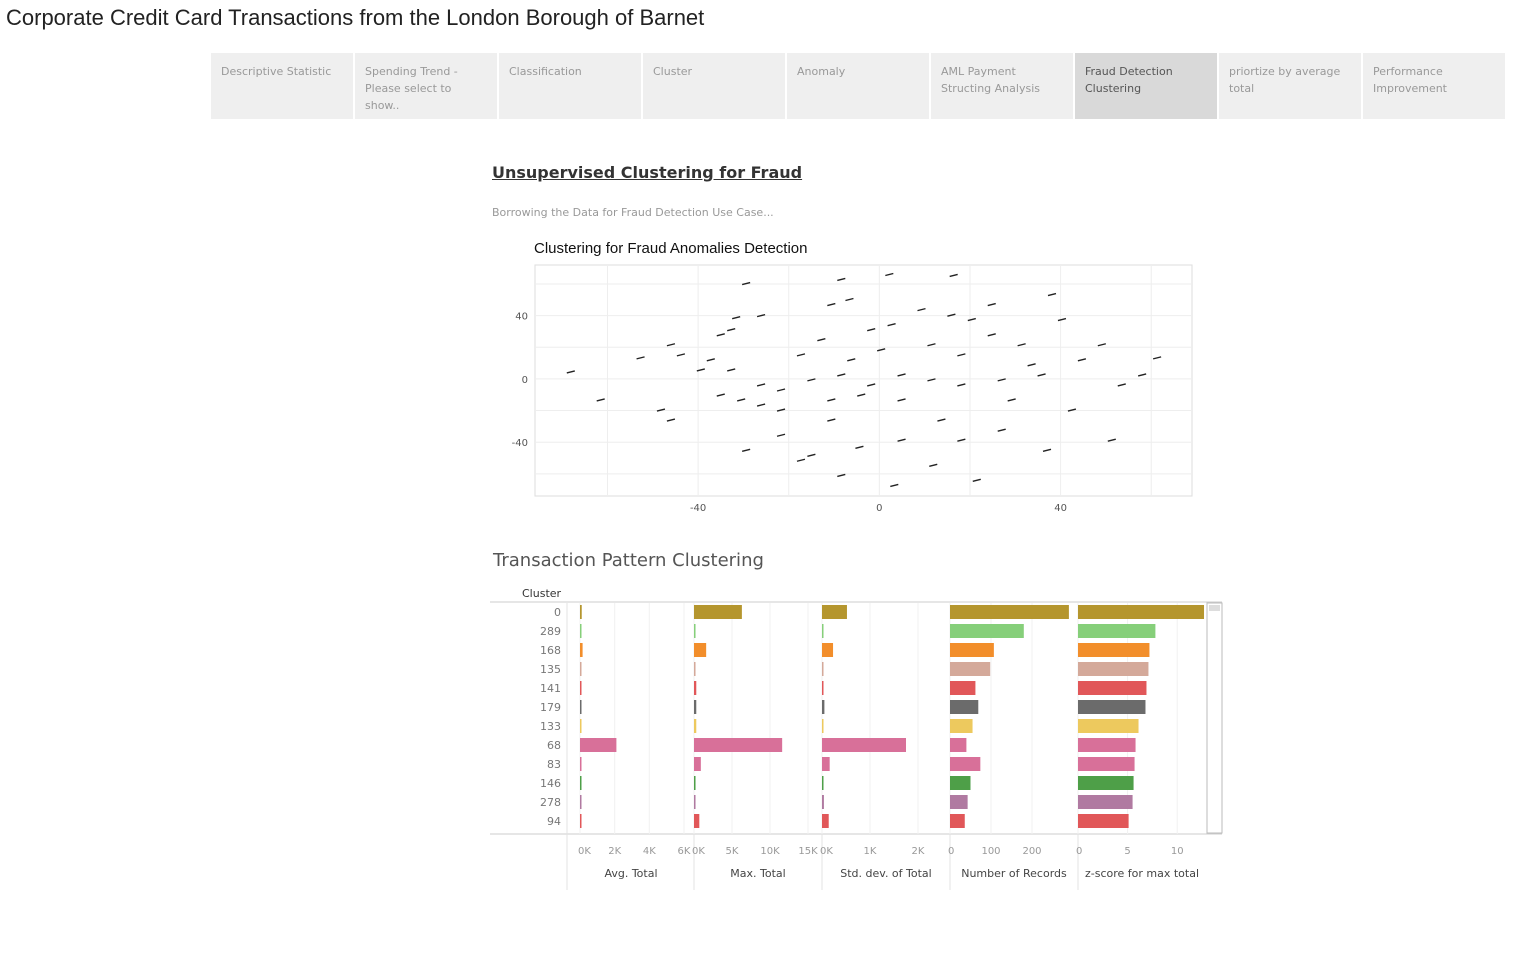 This screenshot has width=1536, height=964. I want to click on x-tick-label: -40, so click(698, 508).